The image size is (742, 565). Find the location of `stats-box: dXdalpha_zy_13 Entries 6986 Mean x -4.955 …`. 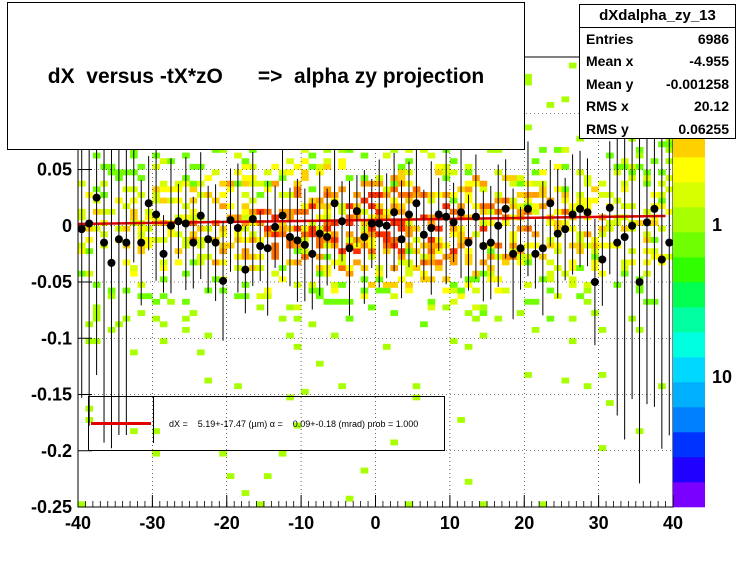

stats-box: dXdalpha_zy_13 Entries 6986 Mean x -4.955 … is located at coordinates (657, 71).